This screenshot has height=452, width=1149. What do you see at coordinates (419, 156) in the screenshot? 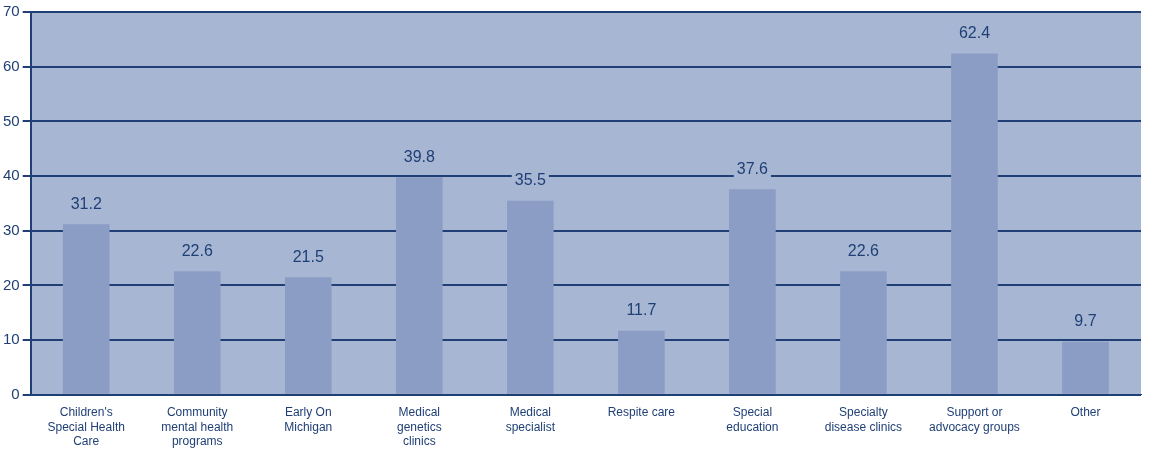
I see `data-label: 39.8` at bounding box center [419, 156].